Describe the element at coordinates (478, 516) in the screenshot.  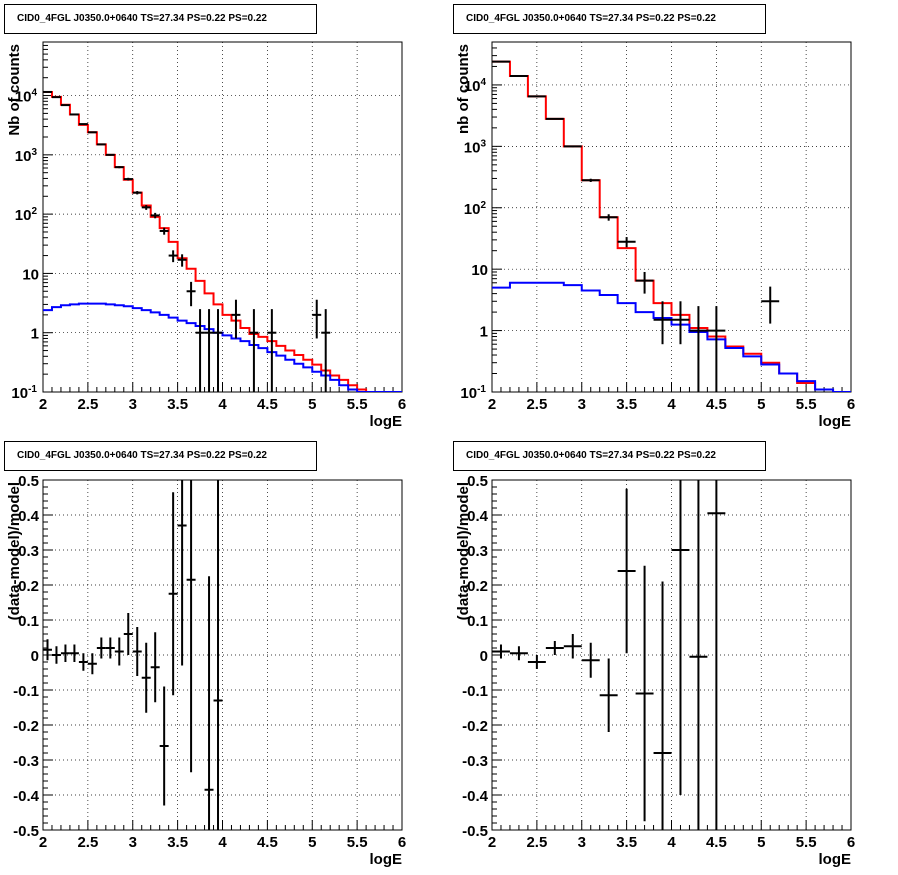
I see `y-tick-label: 0.4` at that location.